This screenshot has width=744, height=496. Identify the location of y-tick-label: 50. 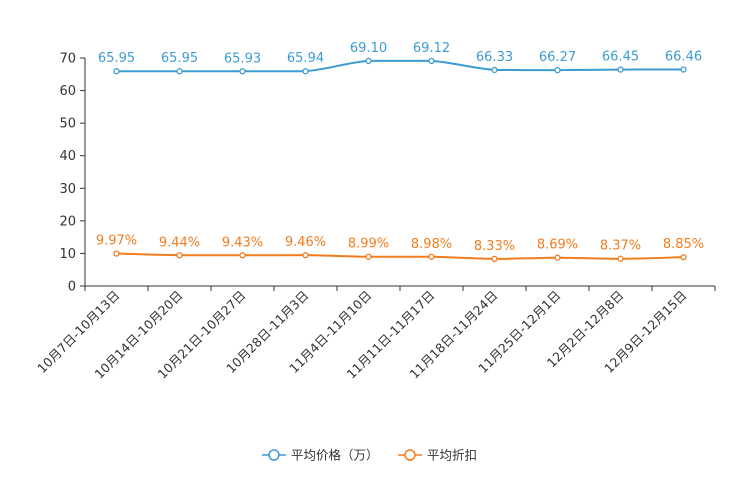
(67, 124).